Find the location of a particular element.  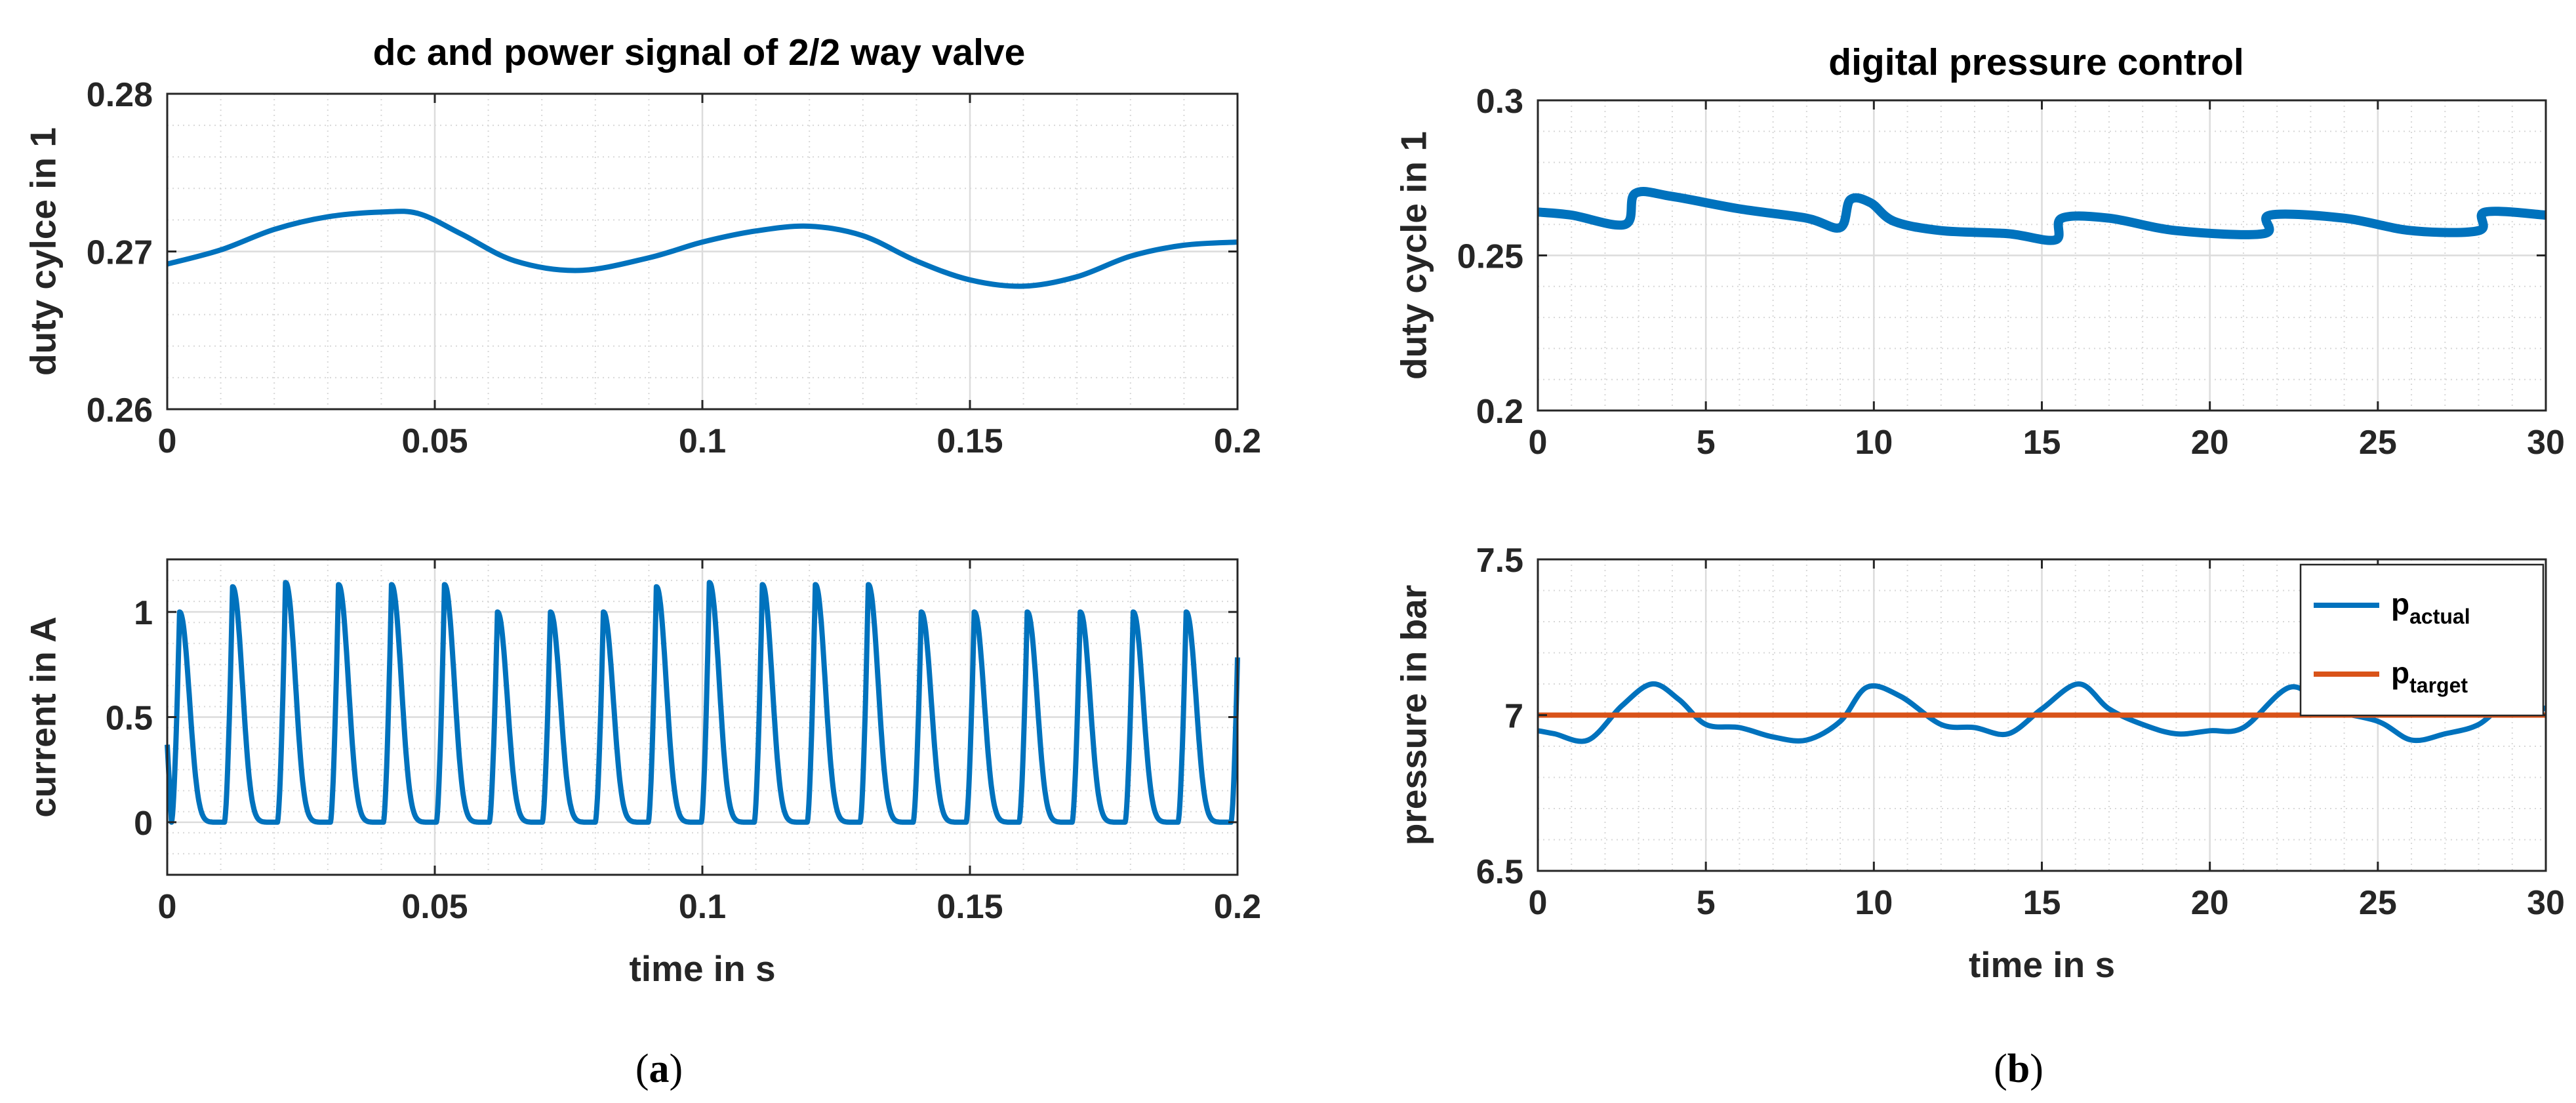

legend-box is located at coordinates (2422, 640).